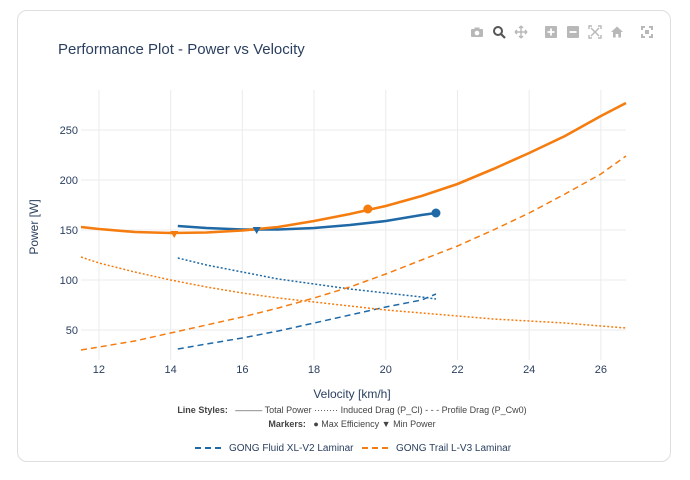 The image size is (690, 480). What do you see at coordinates (436, 213) in the screenshot?
I see `series-0-max-efficiency-marker` at bounding box center [436, 213].